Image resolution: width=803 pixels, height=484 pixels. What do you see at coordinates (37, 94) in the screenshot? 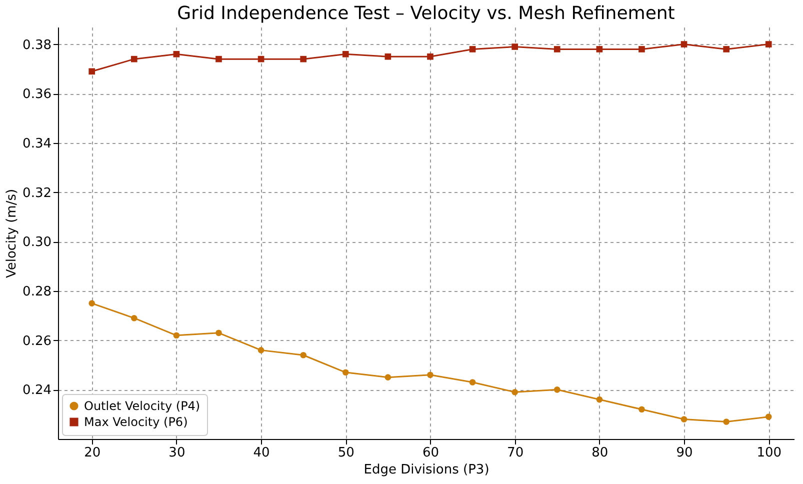
I see `y-tick-label: 0.36` at bounding box center [37, 94].